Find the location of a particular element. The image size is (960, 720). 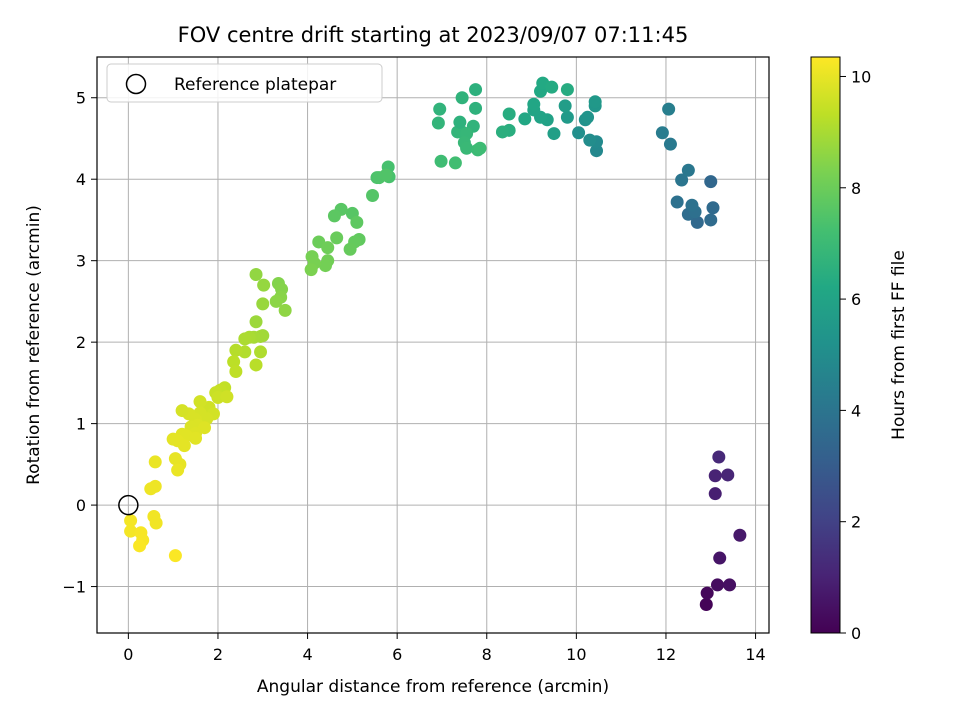

x-tick-label: 8 is located at coordinates (487, 654).